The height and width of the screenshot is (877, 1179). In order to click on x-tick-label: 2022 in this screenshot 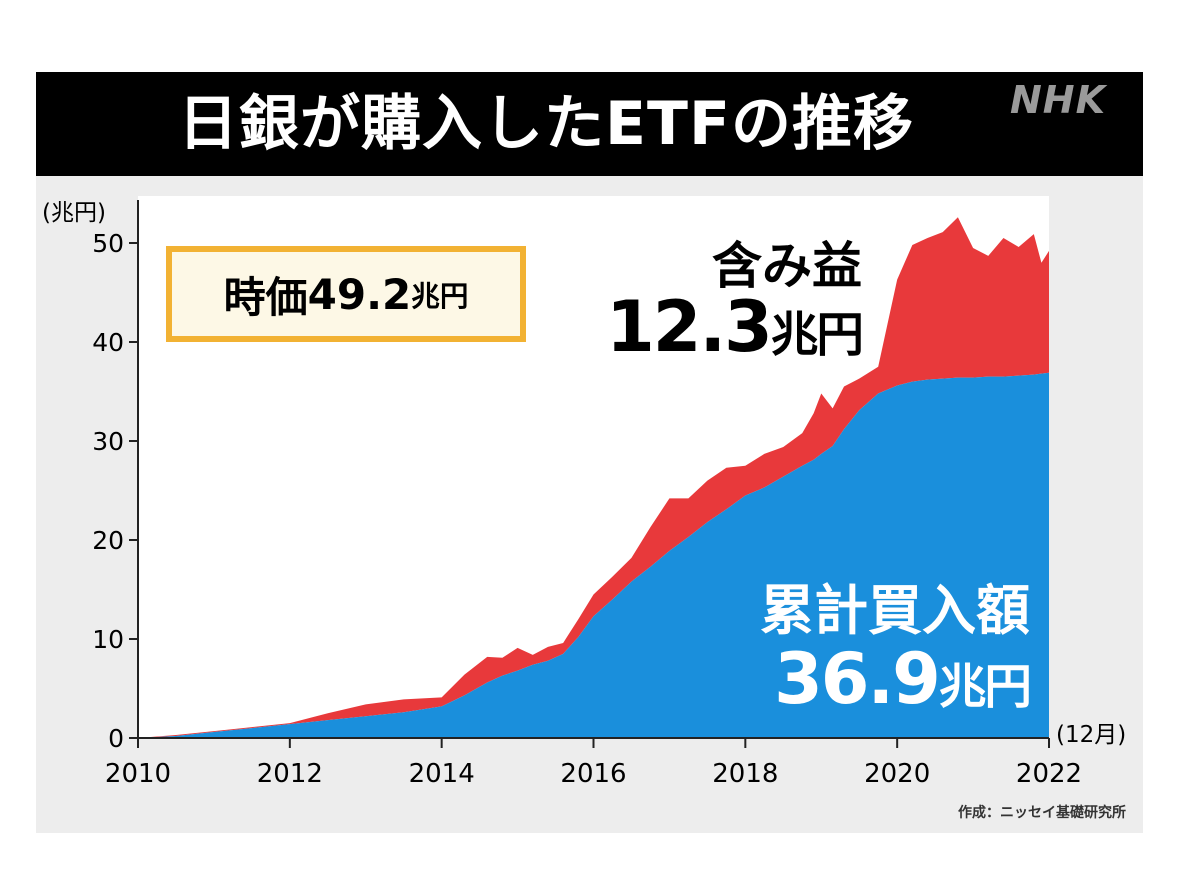, I will do `click(1049, 774)`.